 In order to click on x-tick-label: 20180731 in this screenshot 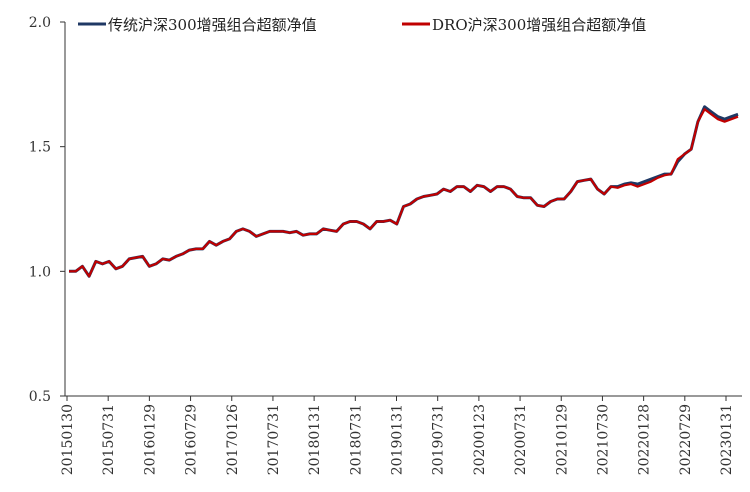, I will do `click(356, 439)`.